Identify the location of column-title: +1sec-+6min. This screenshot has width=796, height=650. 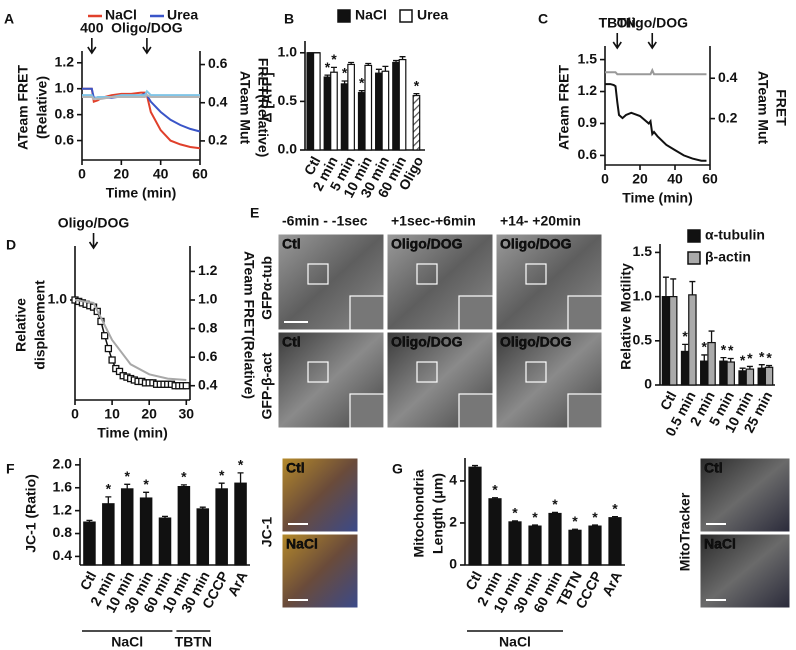
(433, 221).